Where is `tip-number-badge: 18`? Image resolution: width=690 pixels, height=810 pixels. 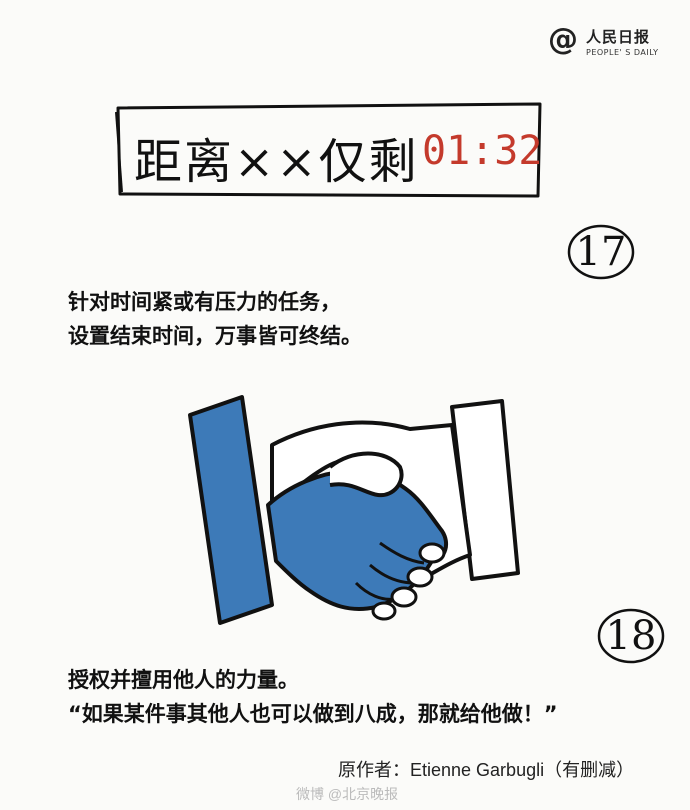
tip-number-badge: 18 is located at coordinates (631, 636).